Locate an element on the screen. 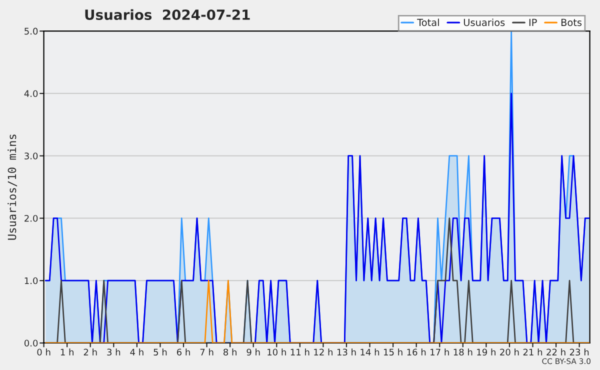 The height and width of the screenshot is (370, 600). x-tick-label: 16 h is located at coordinates (416, 352).